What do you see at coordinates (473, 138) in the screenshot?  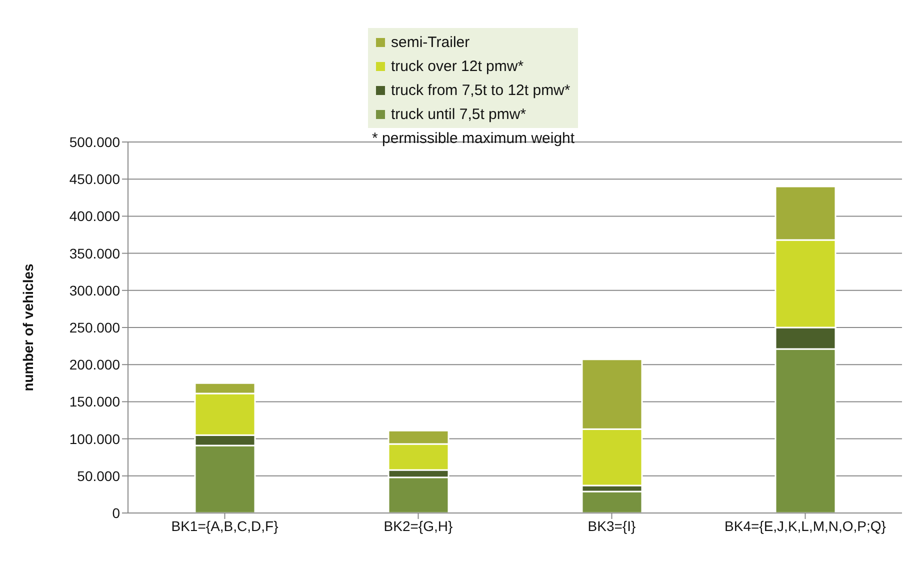 I see `annotation: * permissible maximum weight` at bounding box center [473, 138].